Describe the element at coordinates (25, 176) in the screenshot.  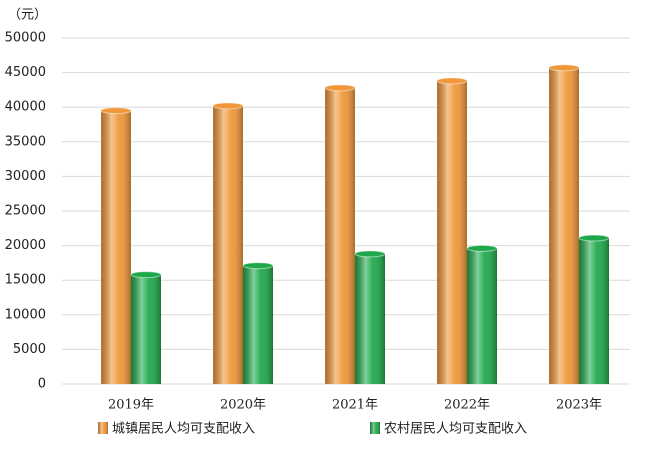
I see `y-tick-label: 30000` at that location.